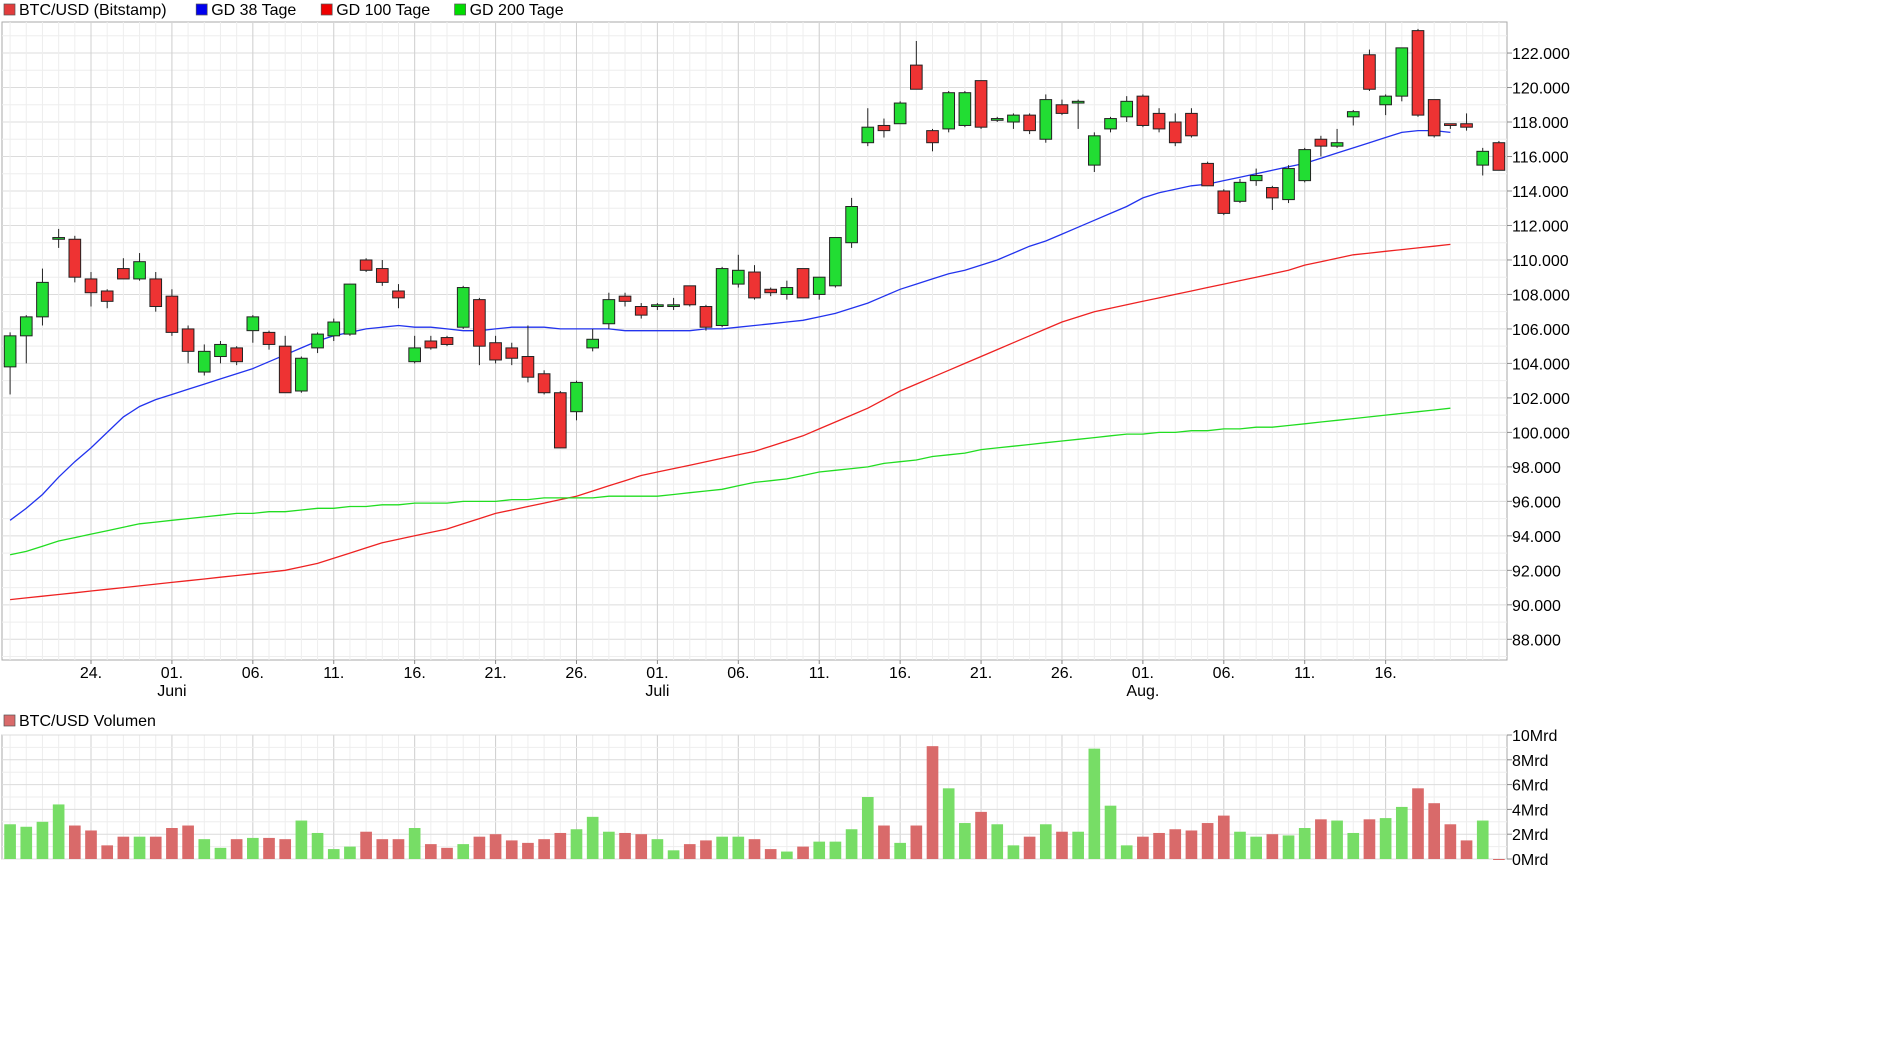 This screenshot has width=1880, height=1049. I want to click on y-tick-label: 118.000, so click(1540, 123).